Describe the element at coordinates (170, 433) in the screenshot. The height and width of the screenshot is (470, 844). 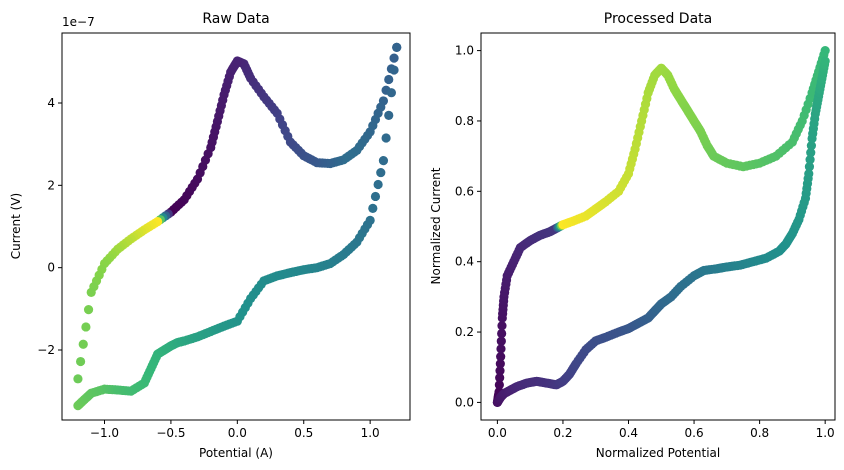
I see `raw-data-x-tick-label: −0.5` at that location.